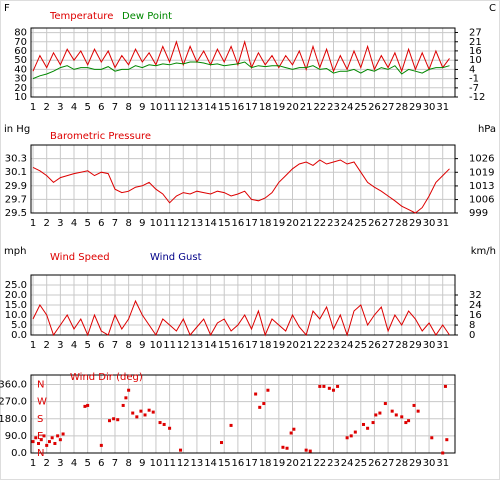 This screenshot has height=480, width=500. I want to click on y2-tick-label: 1006, so click(481, 200).